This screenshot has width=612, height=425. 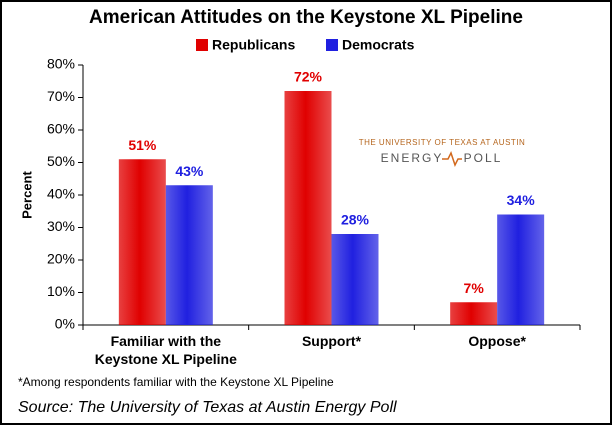 I want to click on logo-word: ENERGY, so click(x=412, y=158).